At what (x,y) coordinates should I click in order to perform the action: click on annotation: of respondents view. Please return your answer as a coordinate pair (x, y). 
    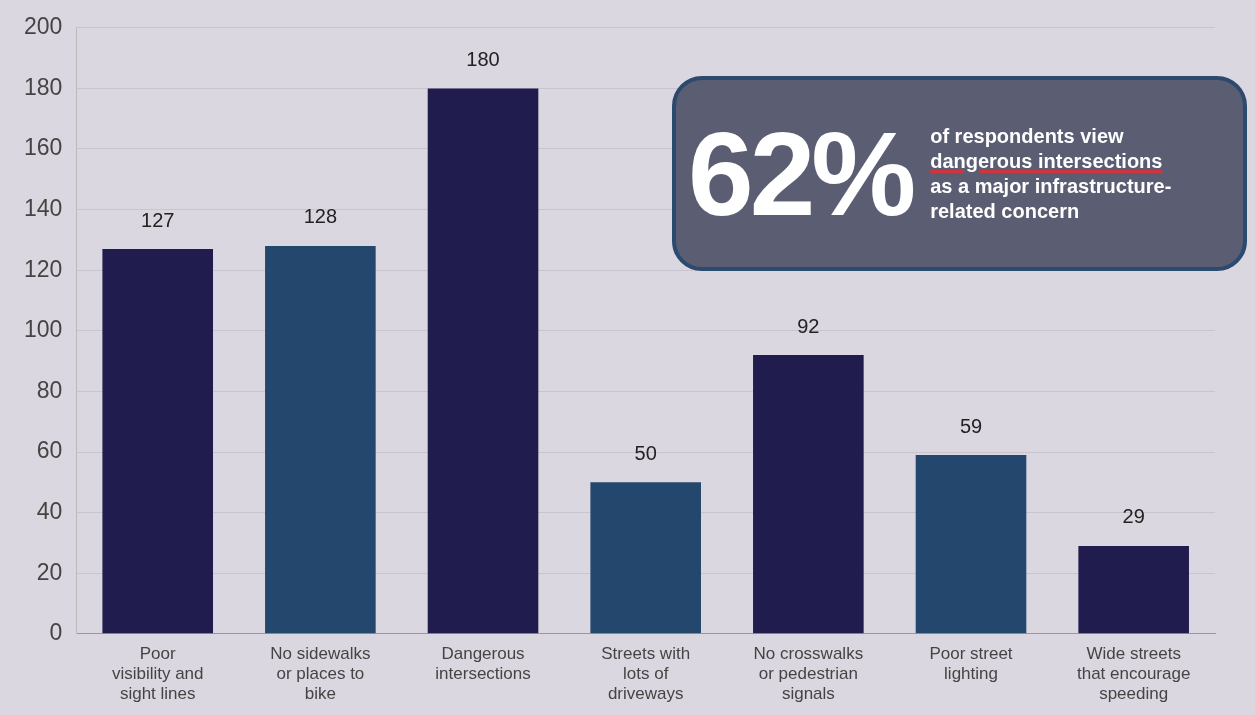
    Looking at the image, I should click on (1027, 136).